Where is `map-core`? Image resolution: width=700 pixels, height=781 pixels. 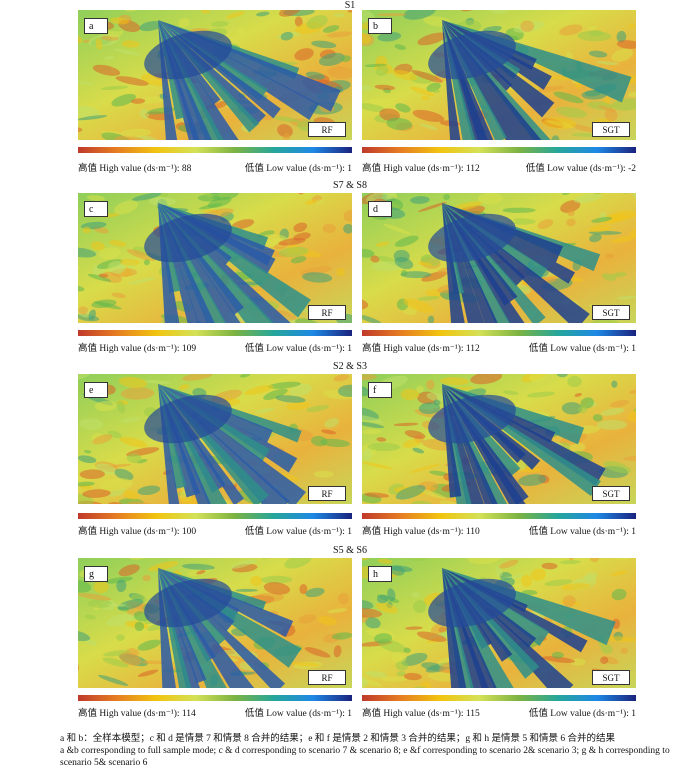
map-core is located at coordinates (472, 603).